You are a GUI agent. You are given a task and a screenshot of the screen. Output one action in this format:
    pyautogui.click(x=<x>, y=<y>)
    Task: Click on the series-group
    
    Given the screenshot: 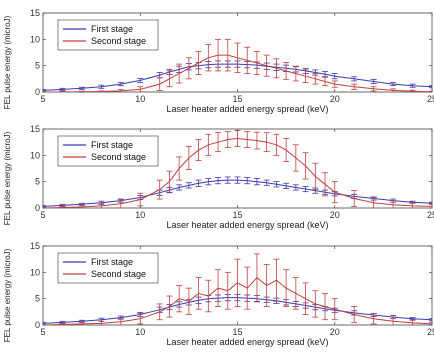 What is the action you would take?
    pyautogui.click(x=237, y=65)
    